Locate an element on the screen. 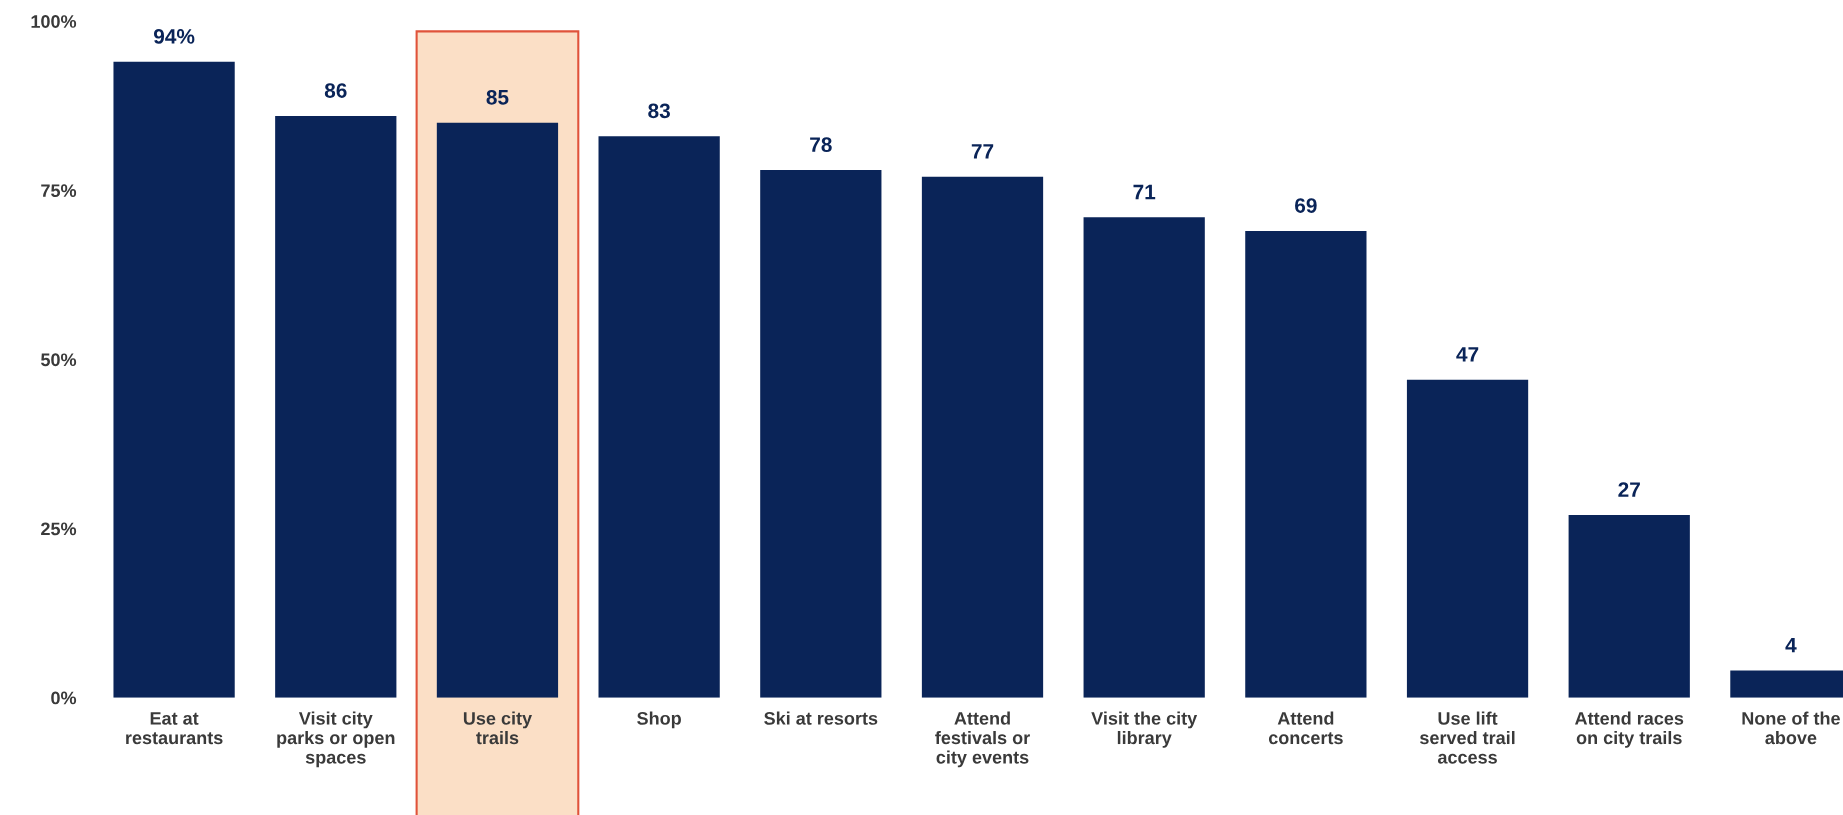  data-label: 4 is located at coordinates (1791, 645).